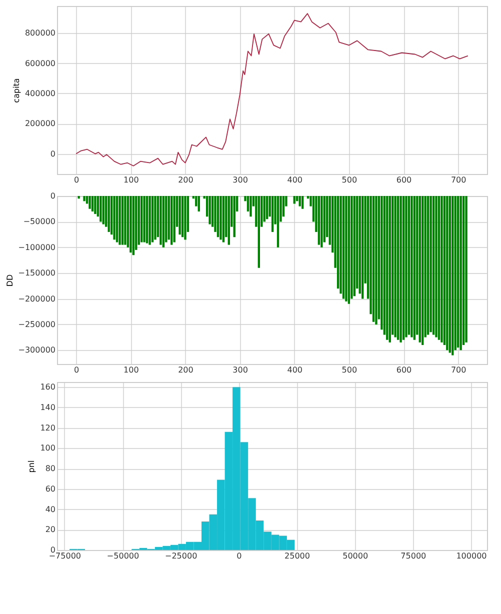  What do you see at coordinates (40, 123) in the screenshot?
I see `y-tick-label: 200000` at bounding box center [40, 123].